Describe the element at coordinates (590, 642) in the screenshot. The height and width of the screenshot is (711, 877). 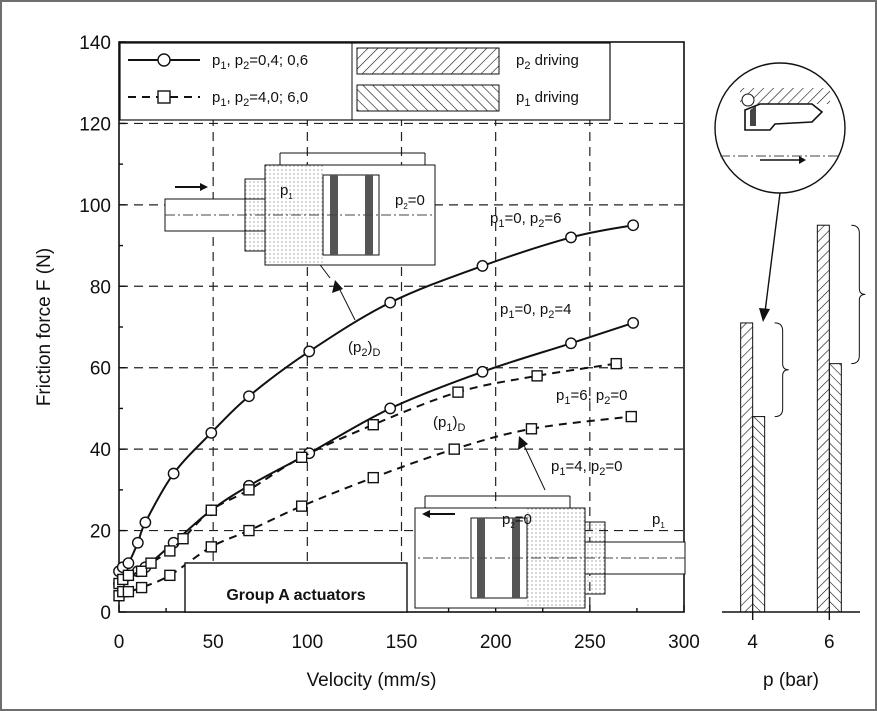
I see `x-tick-label: 250` at that location.